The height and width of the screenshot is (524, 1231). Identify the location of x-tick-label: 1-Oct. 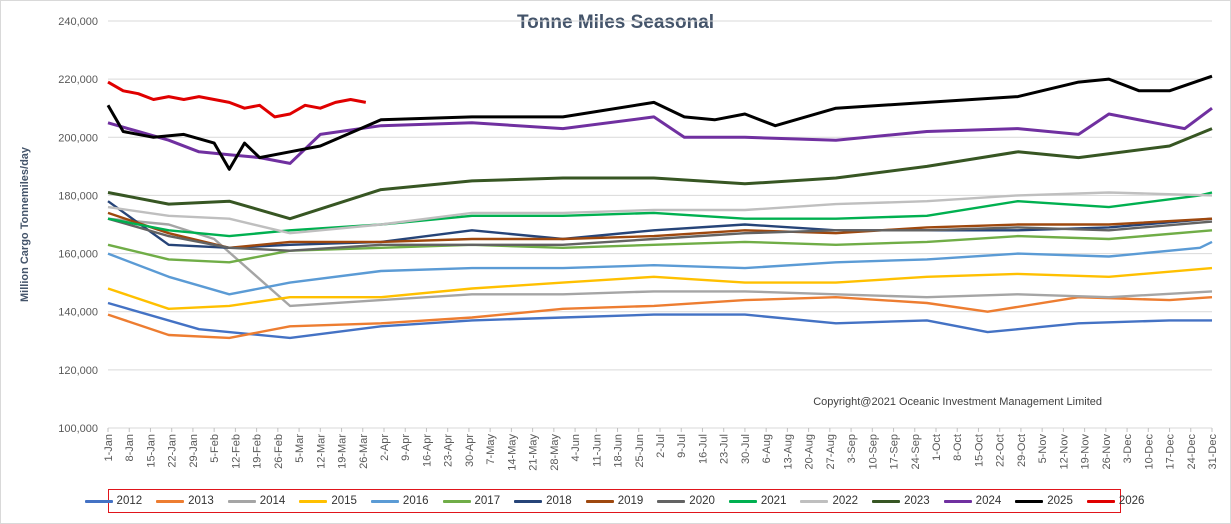
(937, 447).